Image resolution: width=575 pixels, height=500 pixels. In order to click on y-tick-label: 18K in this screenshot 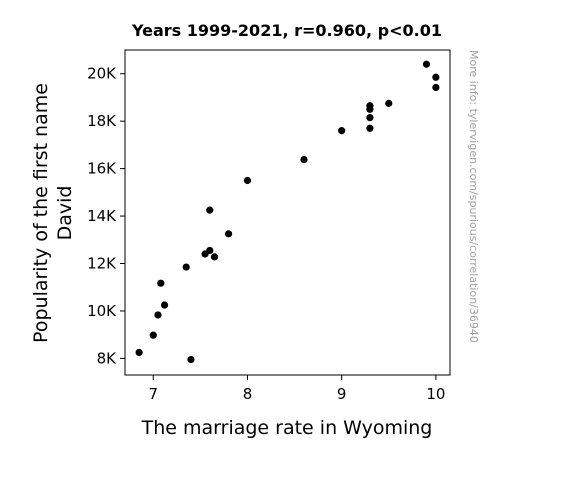, I will do `click(102, 121)`.